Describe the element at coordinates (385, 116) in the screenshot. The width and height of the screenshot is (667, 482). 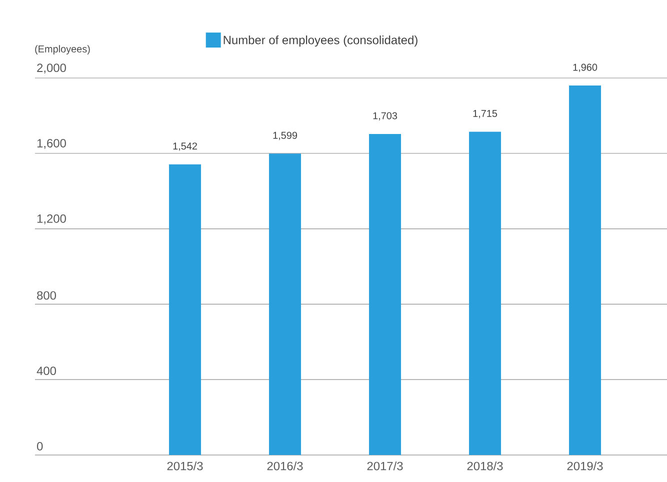
I see `data-label: 1,703` at that location.